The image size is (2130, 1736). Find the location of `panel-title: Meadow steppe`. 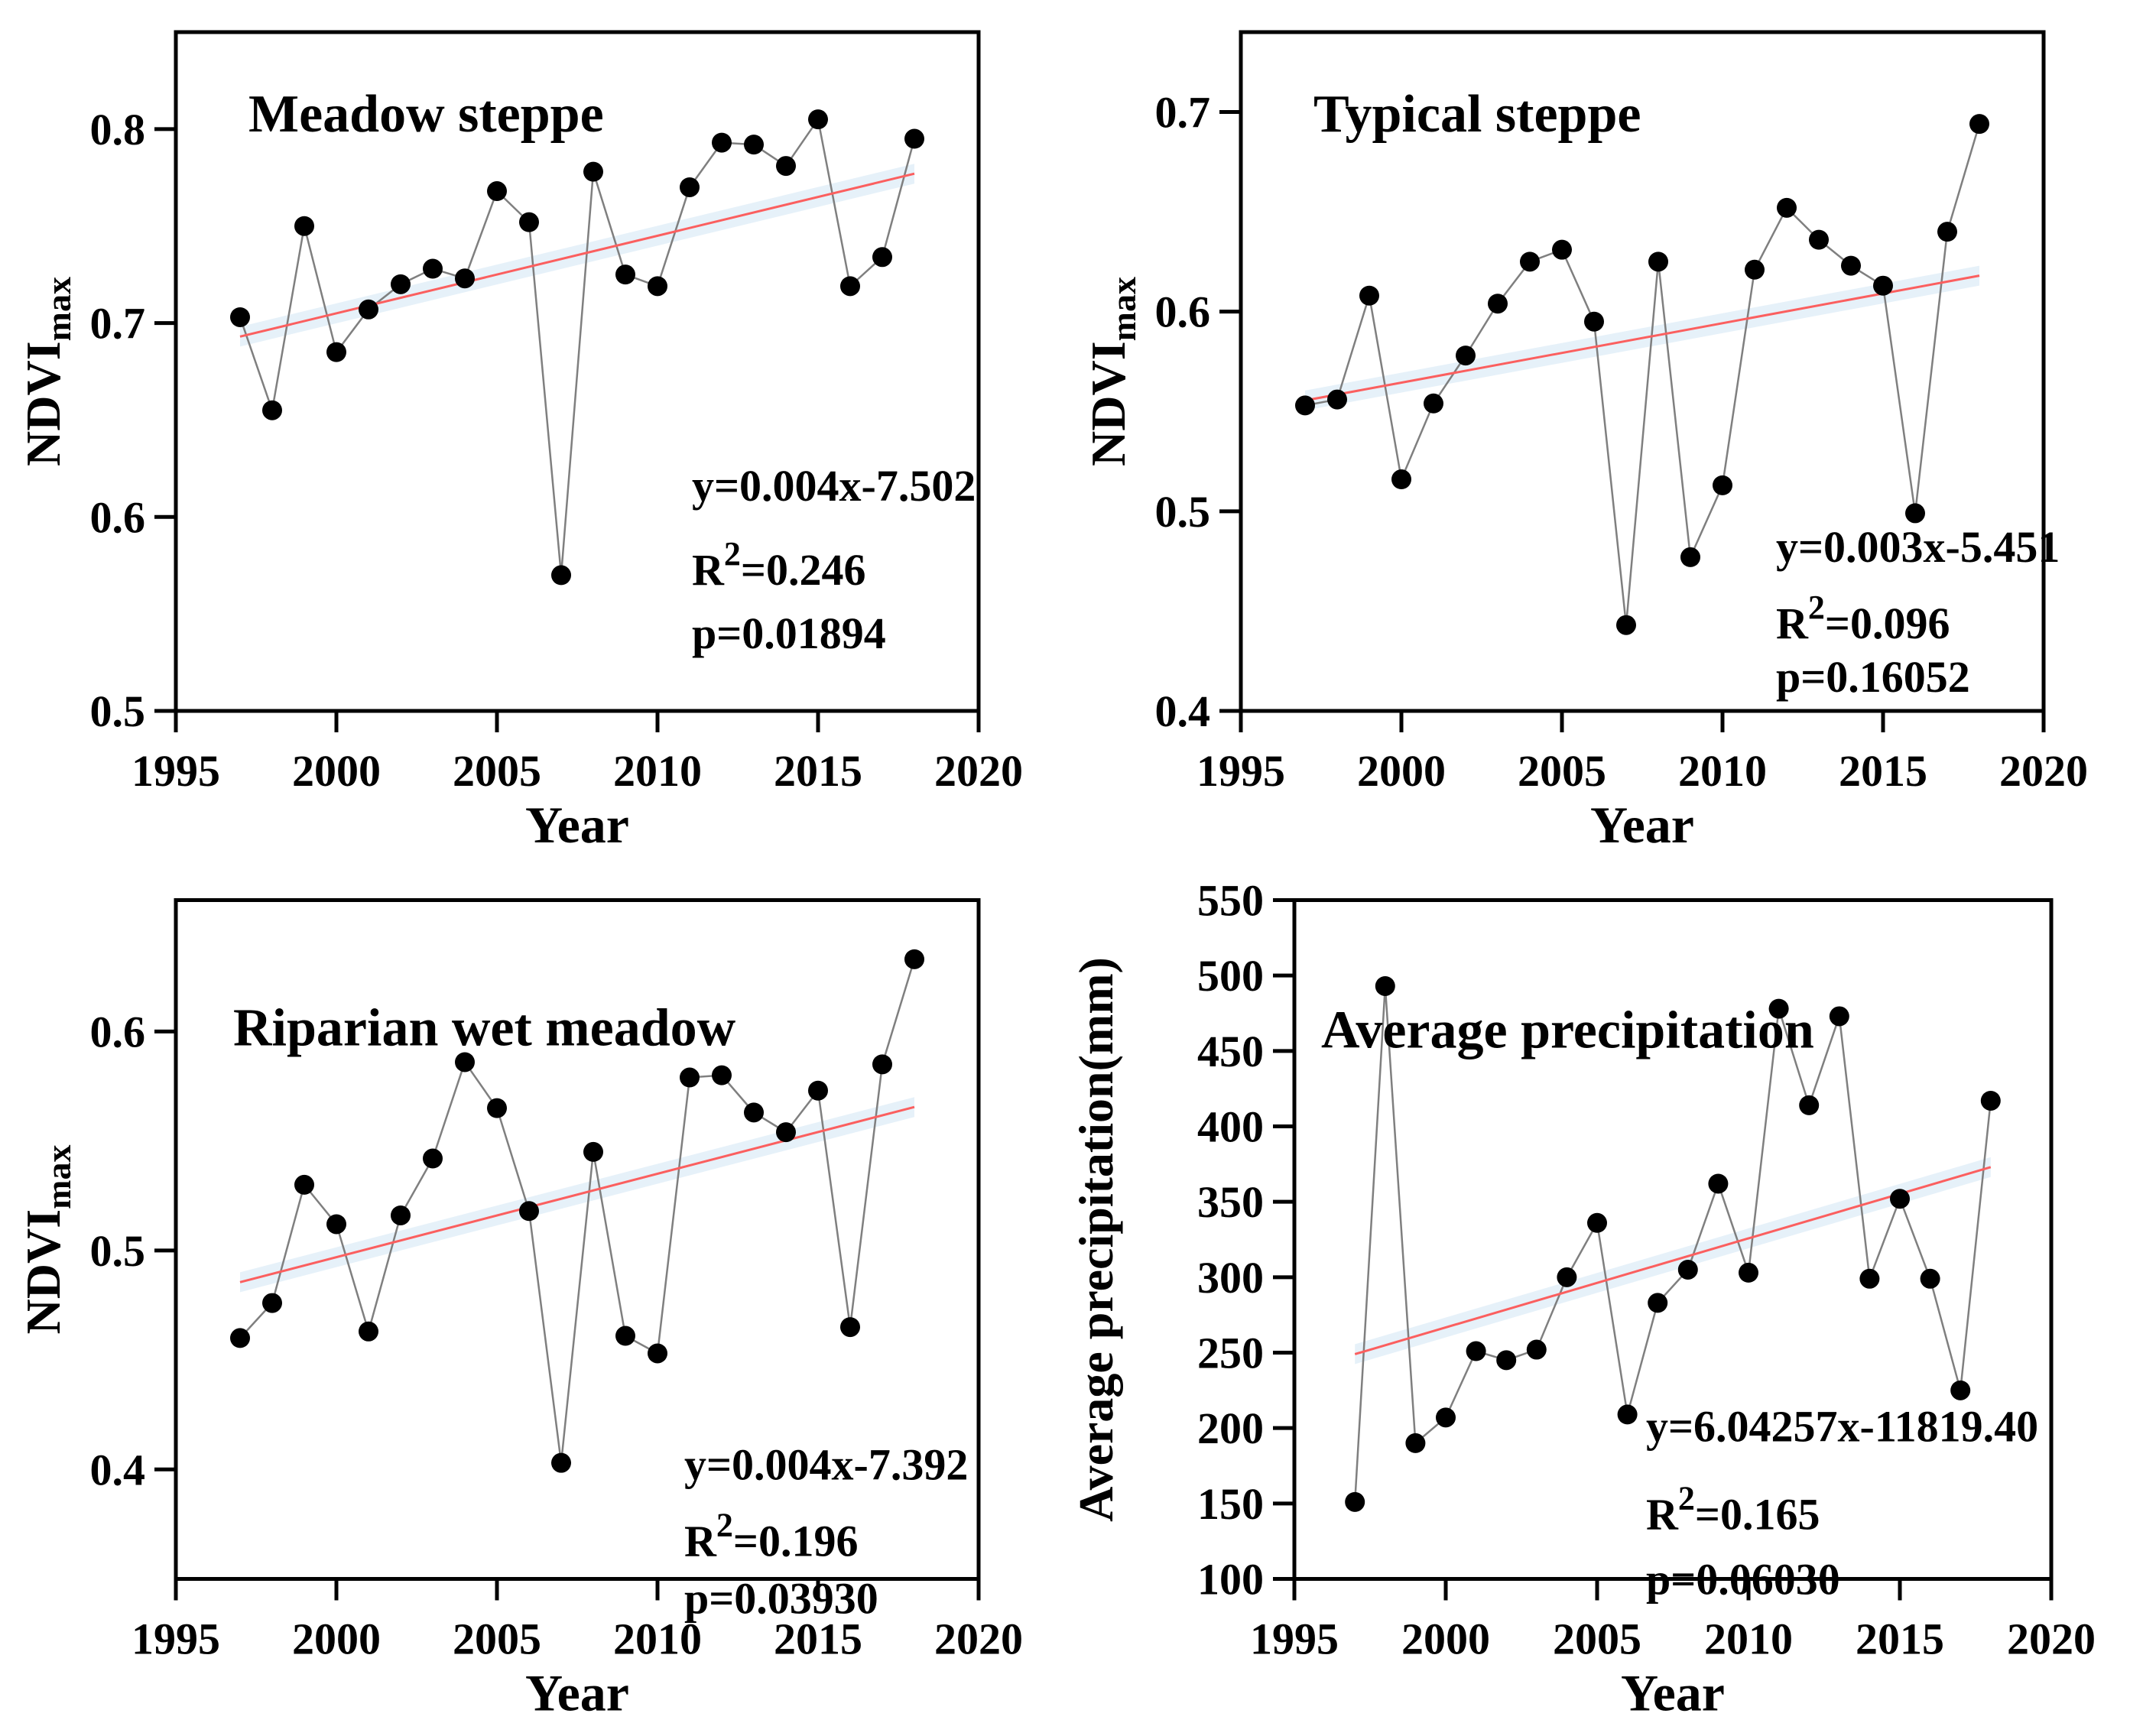

panel-title: Meadow steppe is located at coordinates (426, 114).